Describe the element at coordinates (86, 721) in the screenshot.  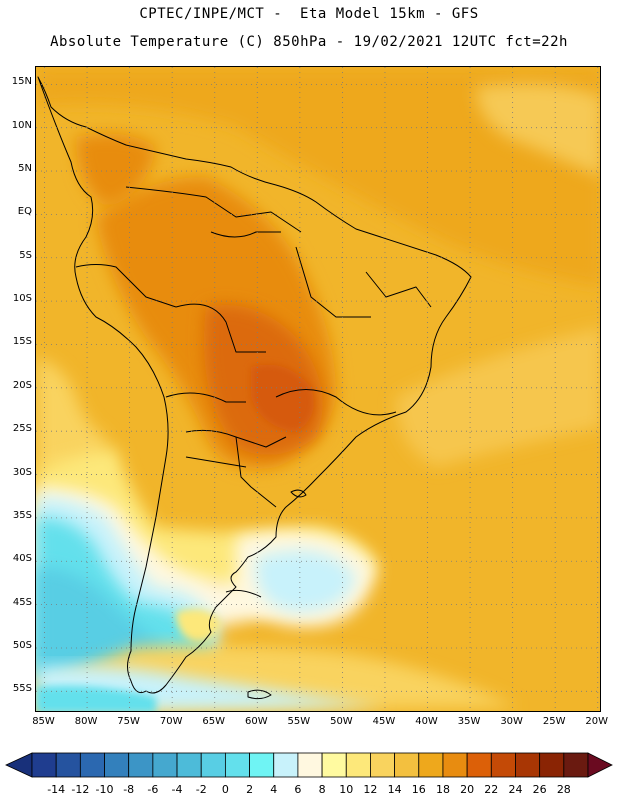
I see `longitude-tick-label: 80W` at that location.